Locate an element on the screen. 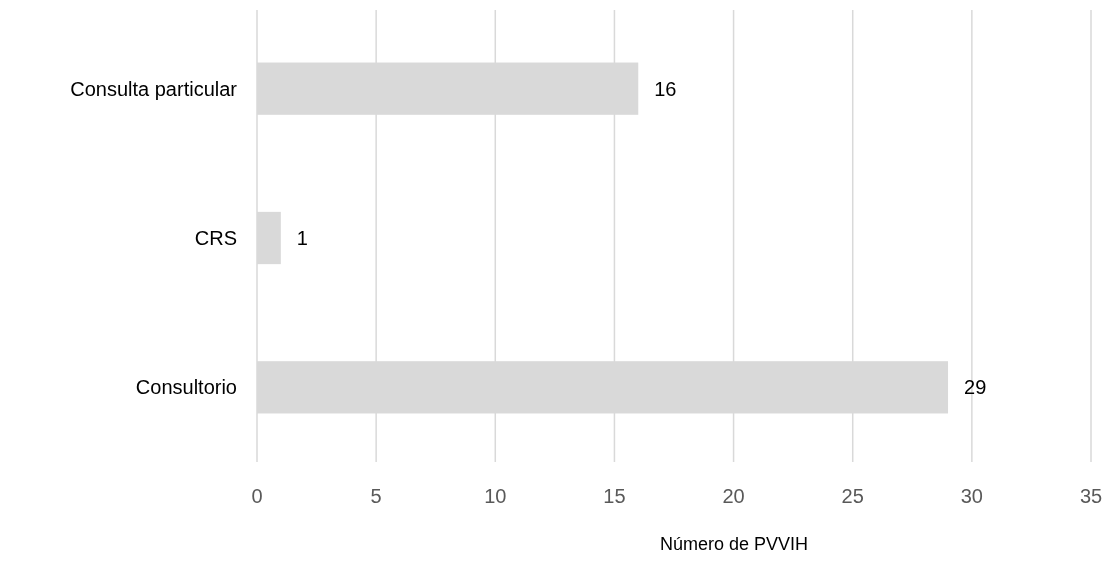  x-tick-label: 15 is located at coordinates (614, 496).